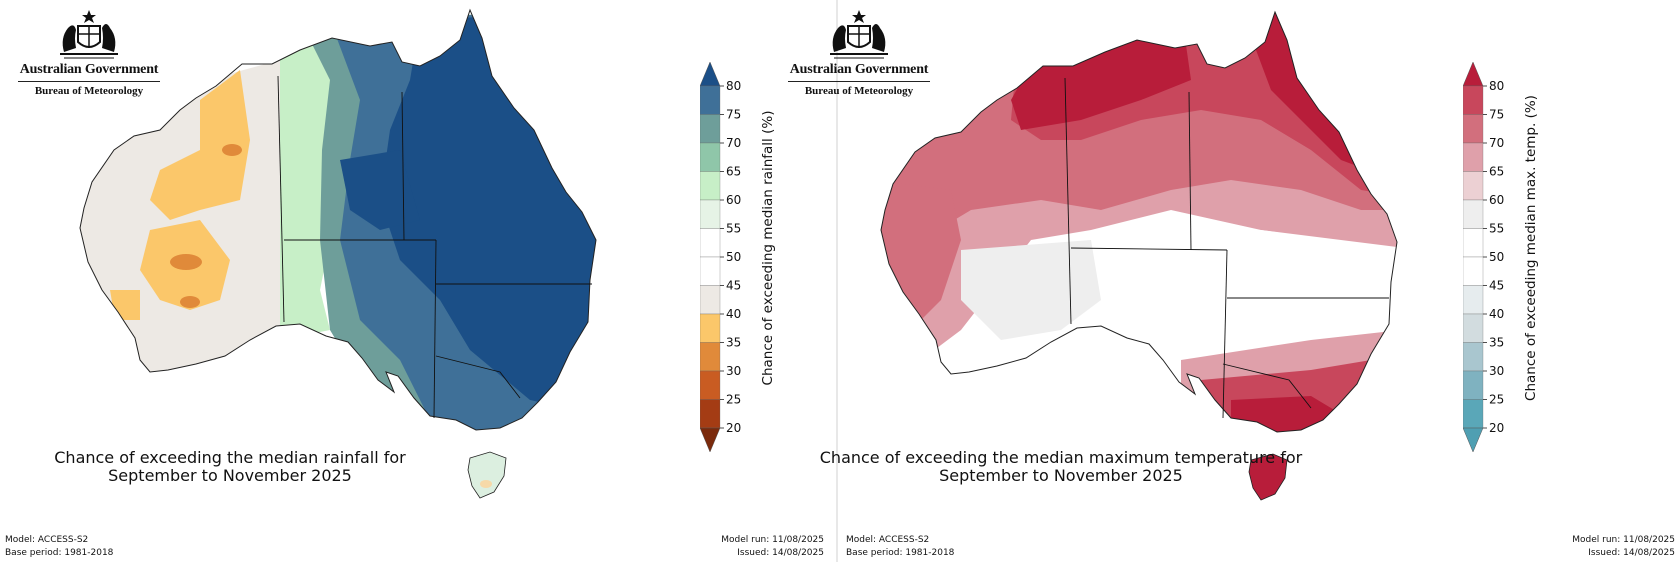  Describe the element at coordinates (733, 172) in the screenshot. I see `rainfall-colorbar-tick-label: 65` at that location.